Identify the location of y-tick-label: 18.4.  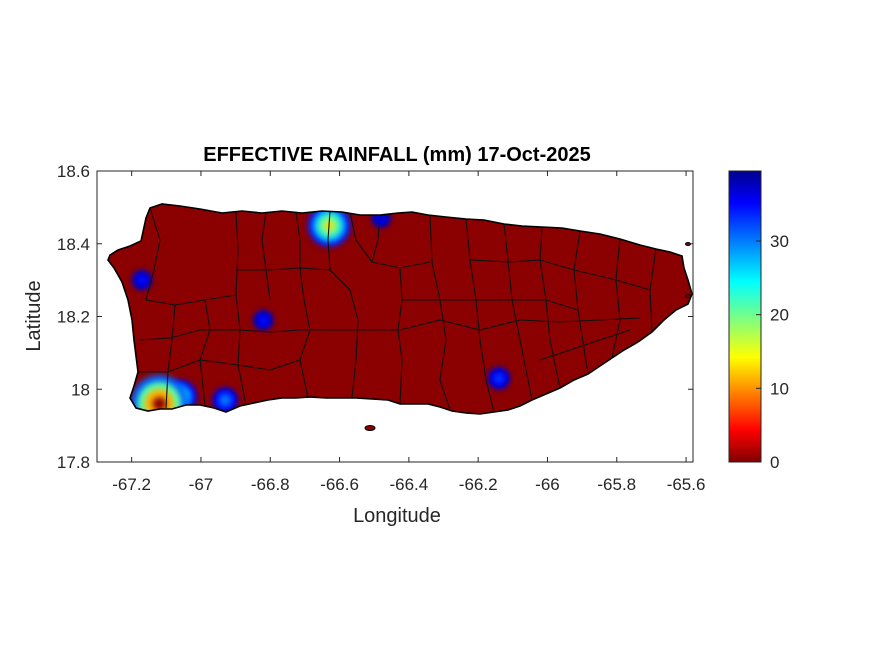
(73, 244).